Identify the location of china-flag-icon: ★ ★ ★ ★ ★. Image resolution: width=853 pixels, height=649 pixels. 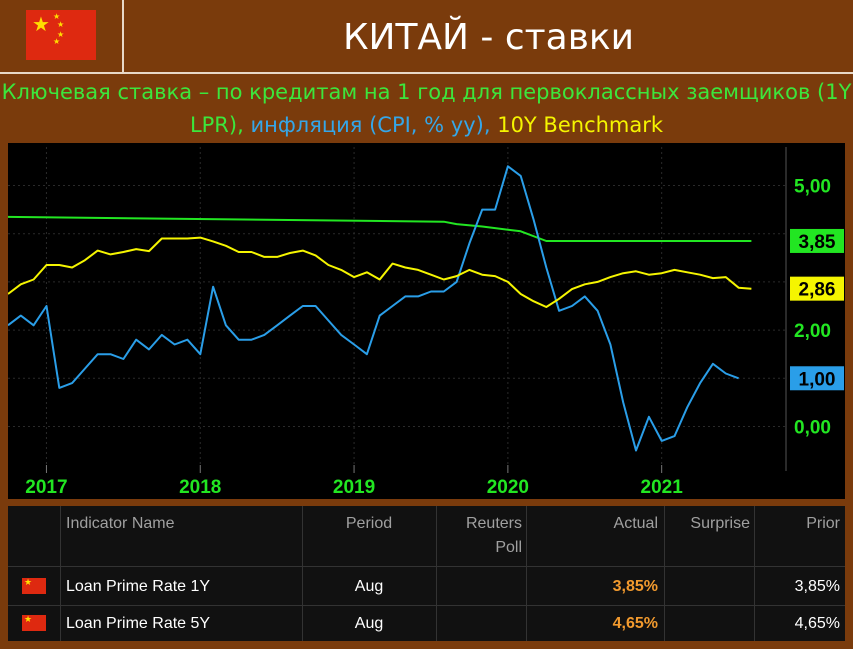
(61, 35).